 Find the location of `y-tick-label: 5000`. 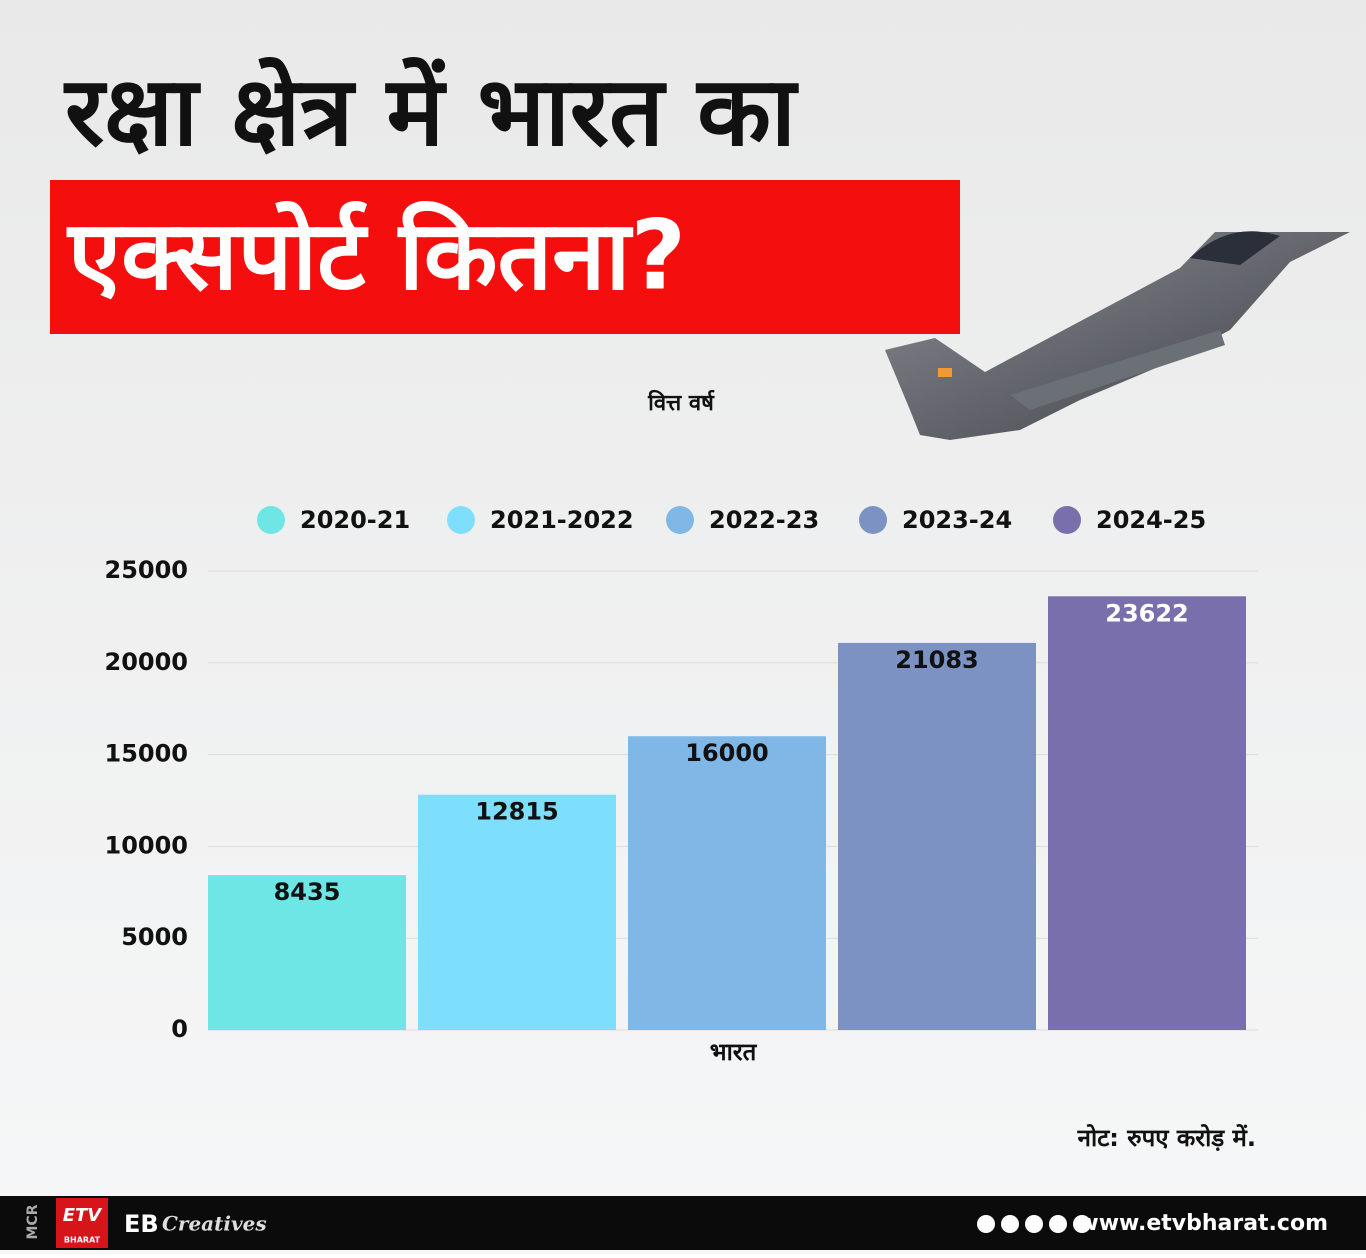

y-tick-label: 5000 is located at coordinates (154, 937).